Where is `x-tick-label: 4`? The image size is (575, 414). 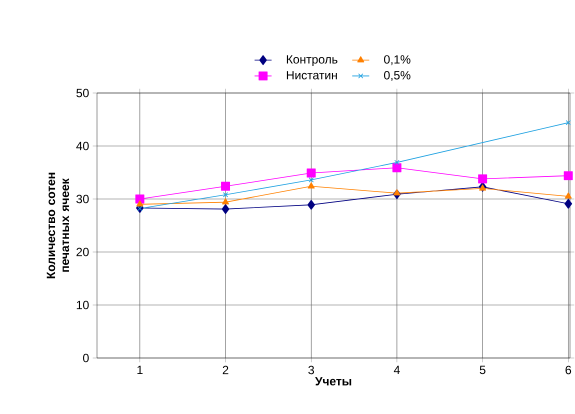 x-tick-label: 4 is located at coordinates (397, 370).